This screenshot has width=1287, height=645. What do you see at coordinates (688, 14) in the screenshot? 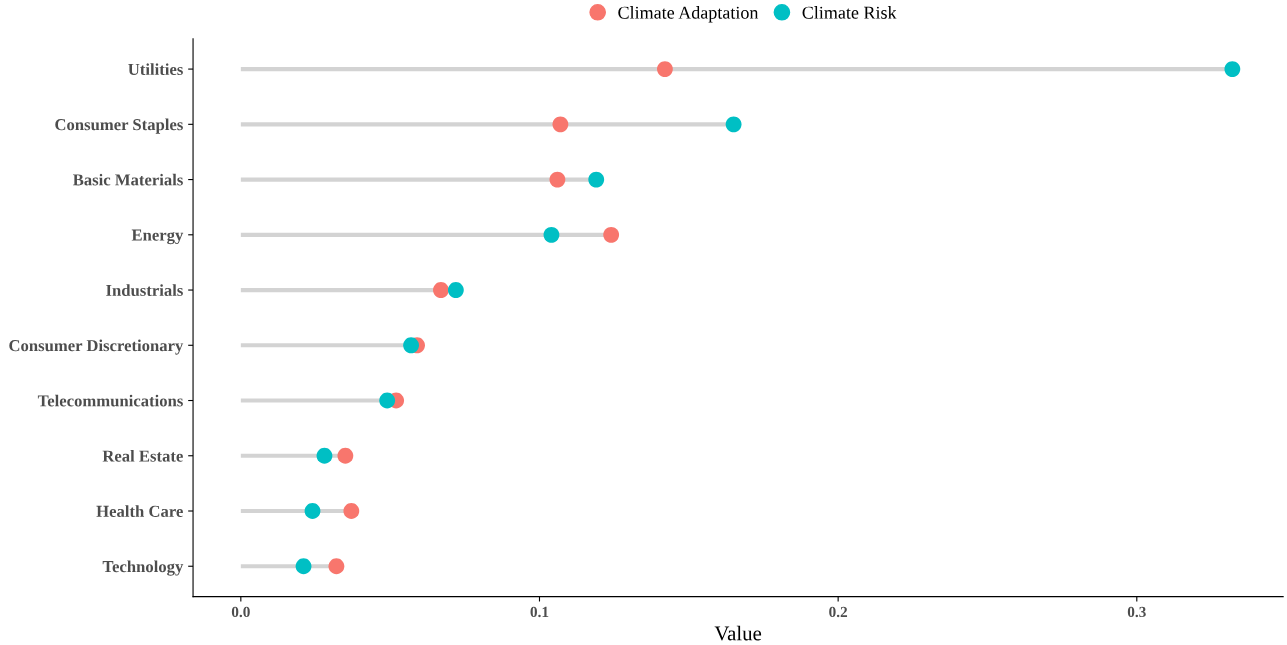
I see `legend-label: Climate Adaptation` at bounding box center [688, 14].